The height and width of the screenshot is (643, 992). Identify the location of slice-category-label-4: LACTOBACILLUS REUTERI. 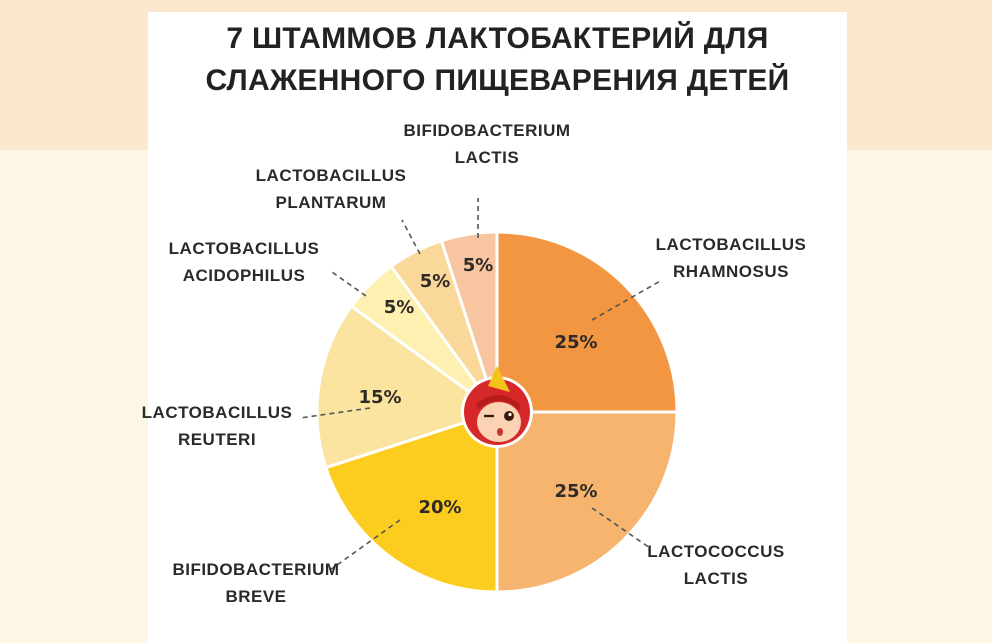
(217, 426).